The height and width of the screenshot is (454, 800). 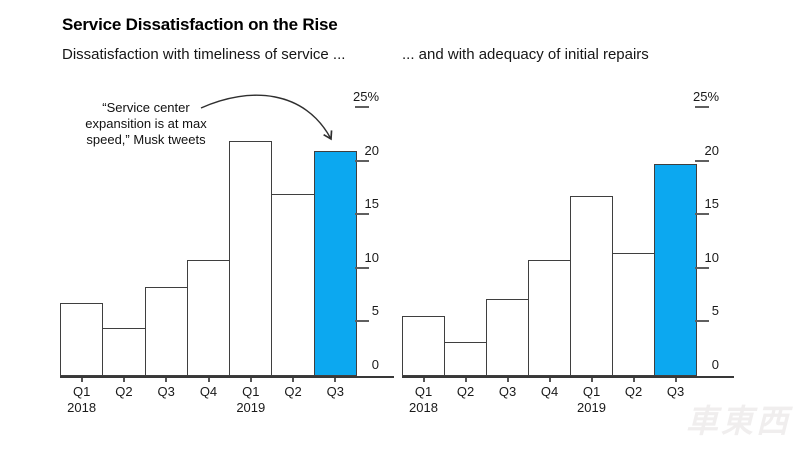 I want to click on right-chart-subtitle: ... and with adequacy of initial repairs, so click(x=525, y=54).